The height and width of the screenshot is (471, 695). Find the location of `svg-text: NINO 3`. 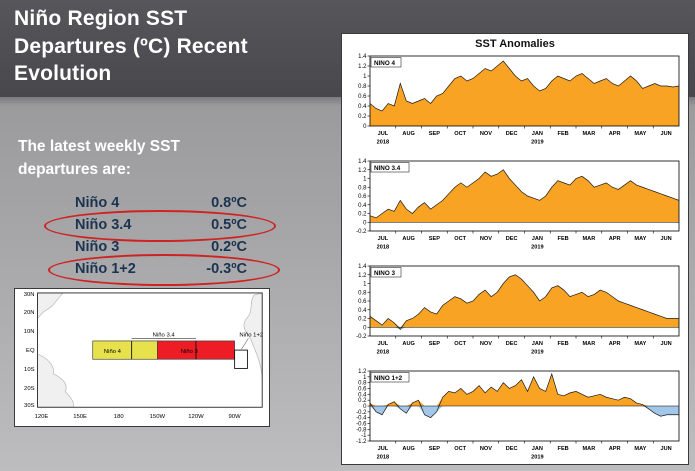

svg-text: NINO 3 is located at coordinates (384, 273).